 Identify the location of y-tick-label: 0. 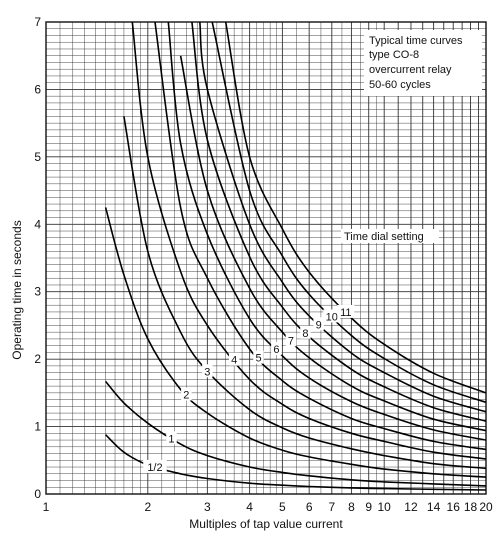
(37, 494).